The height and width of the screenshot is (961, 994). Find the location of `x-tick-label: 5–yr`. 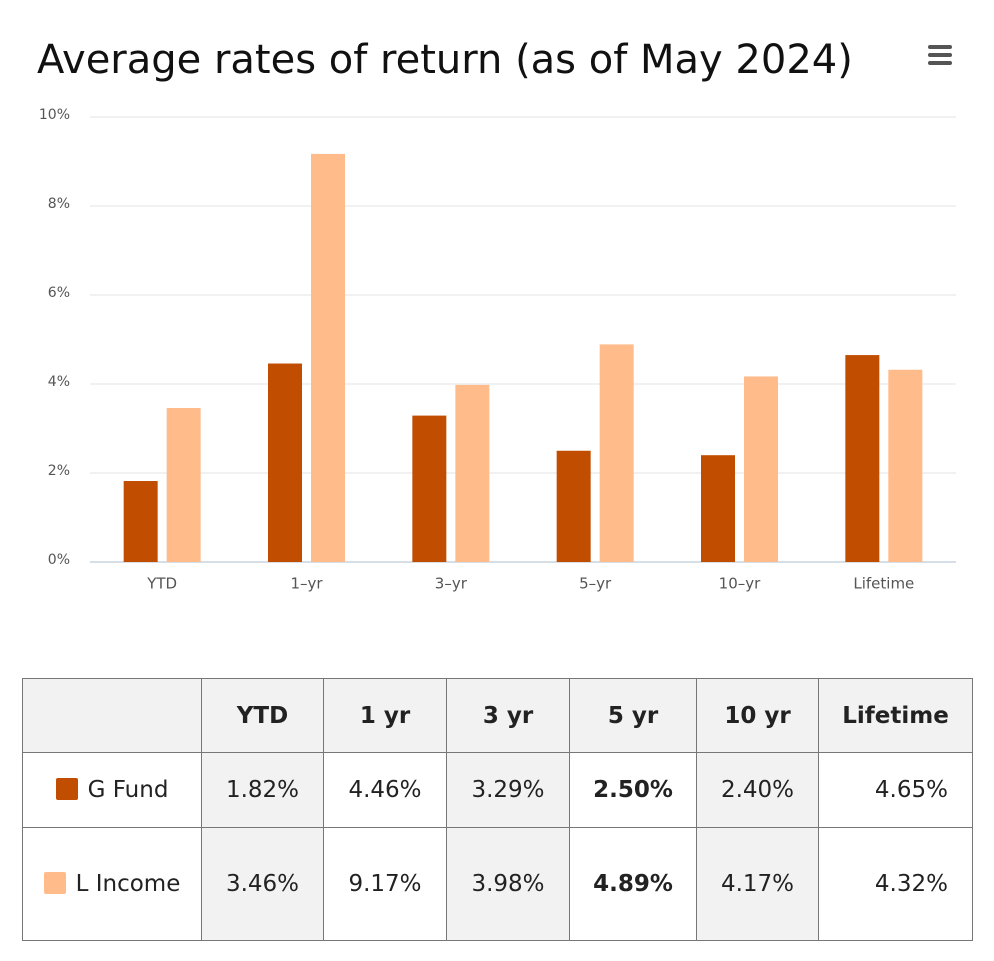

x-tick-label: 5–yr is located at coordinates (595, 584).